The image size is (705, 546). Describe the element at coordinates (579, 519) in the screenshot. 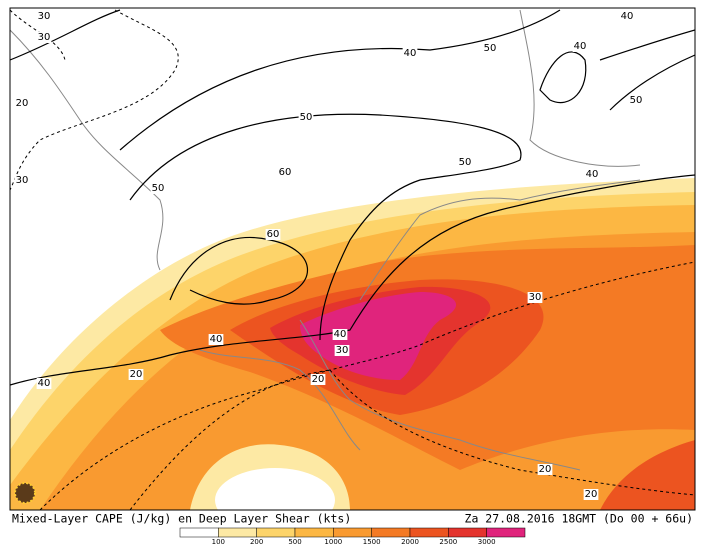

I see `footer-right: Za 27.08.2016 18GMT (Do 00 + 66u)` at that location.